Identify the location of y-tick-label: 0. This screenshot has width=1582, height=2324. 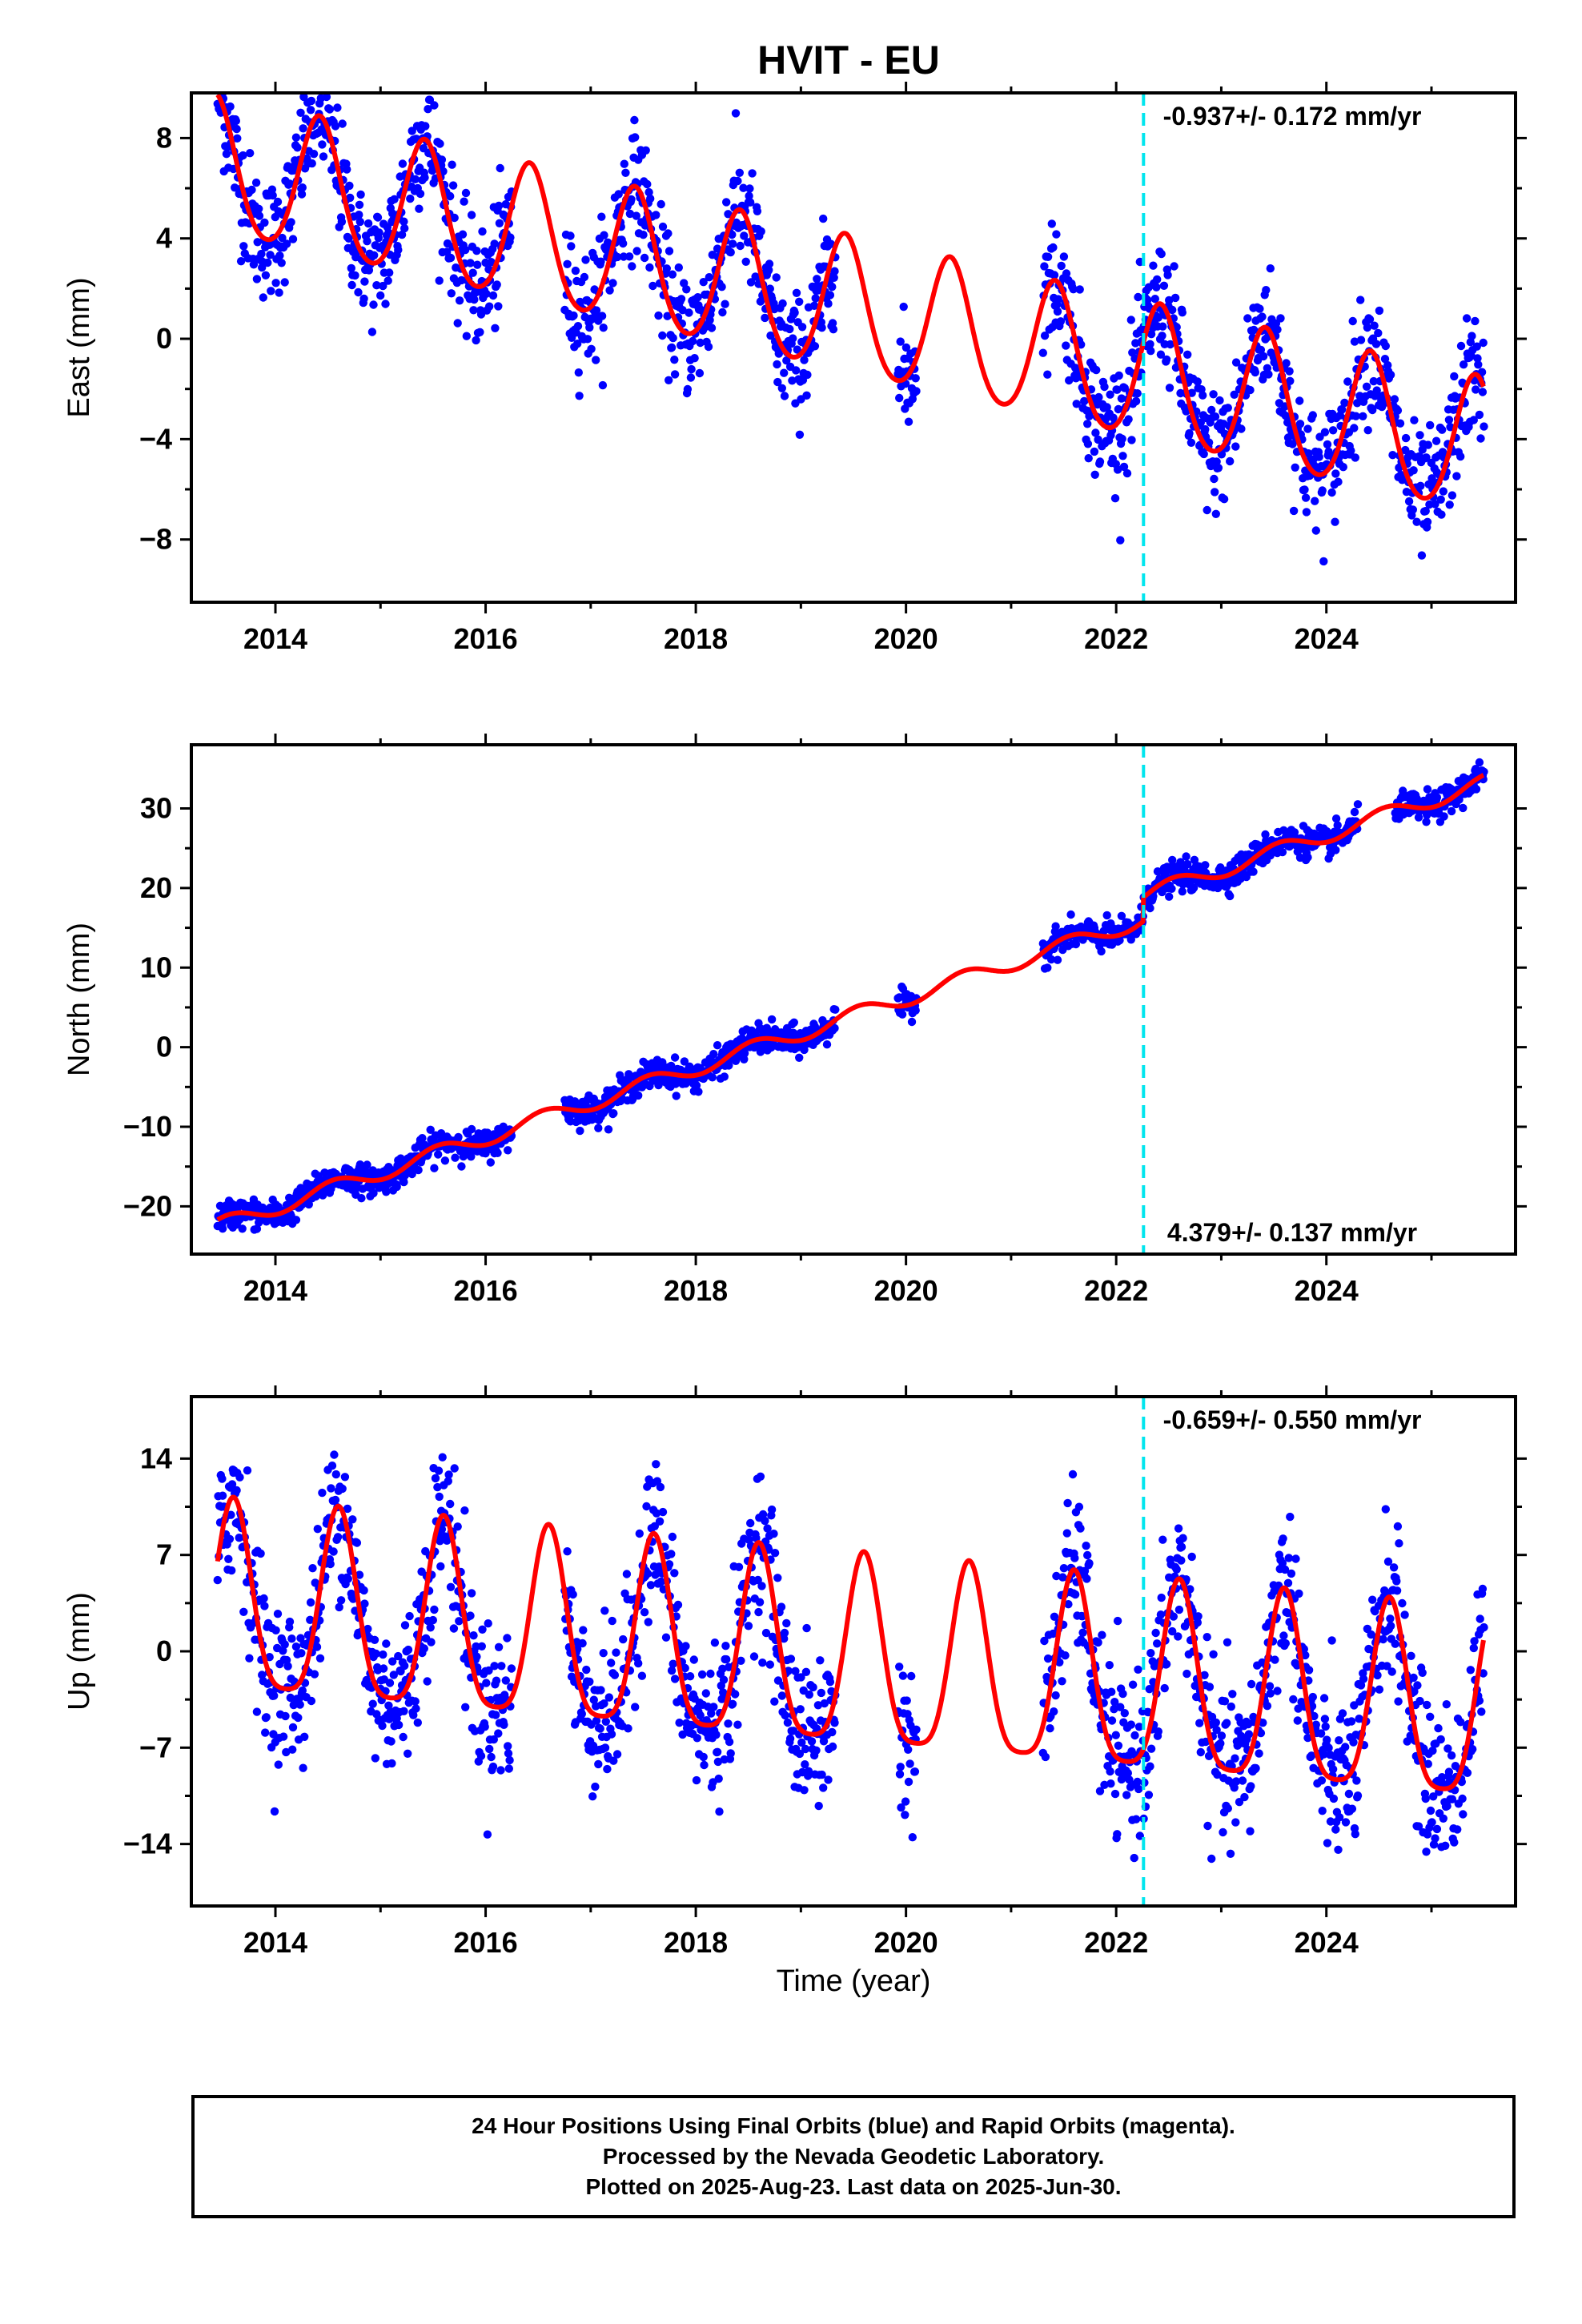
(164, 1650).